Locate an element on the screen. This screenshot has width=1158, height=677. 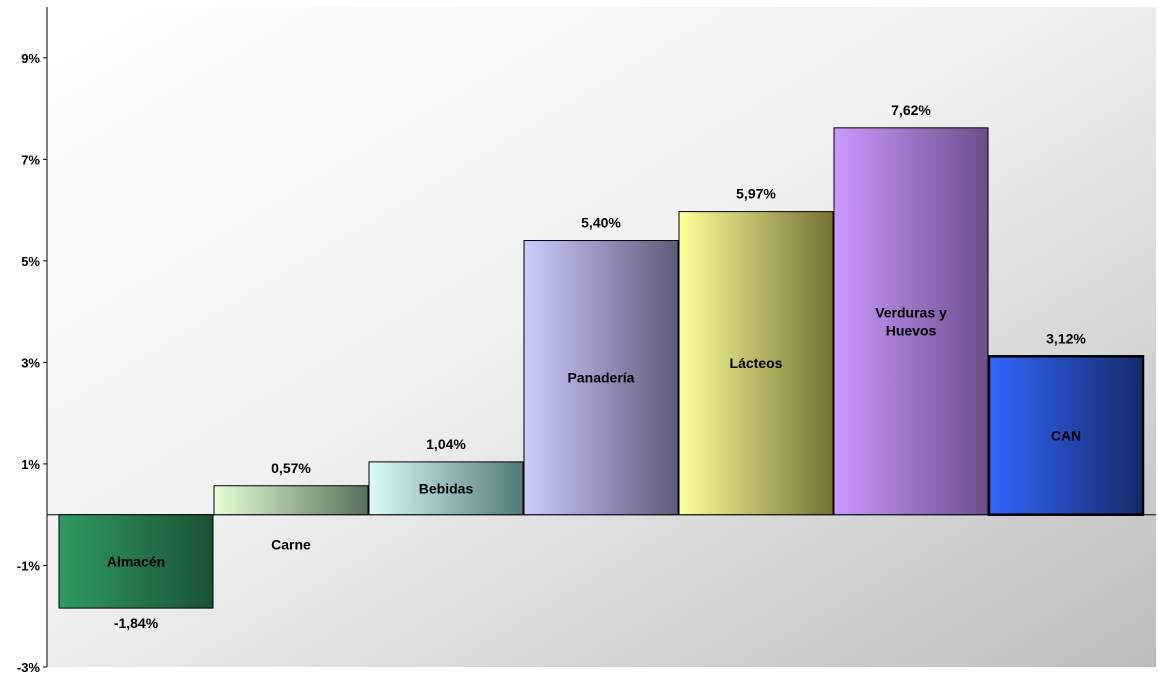
category-label-line: Panadería is located at coordinates (601, 378).